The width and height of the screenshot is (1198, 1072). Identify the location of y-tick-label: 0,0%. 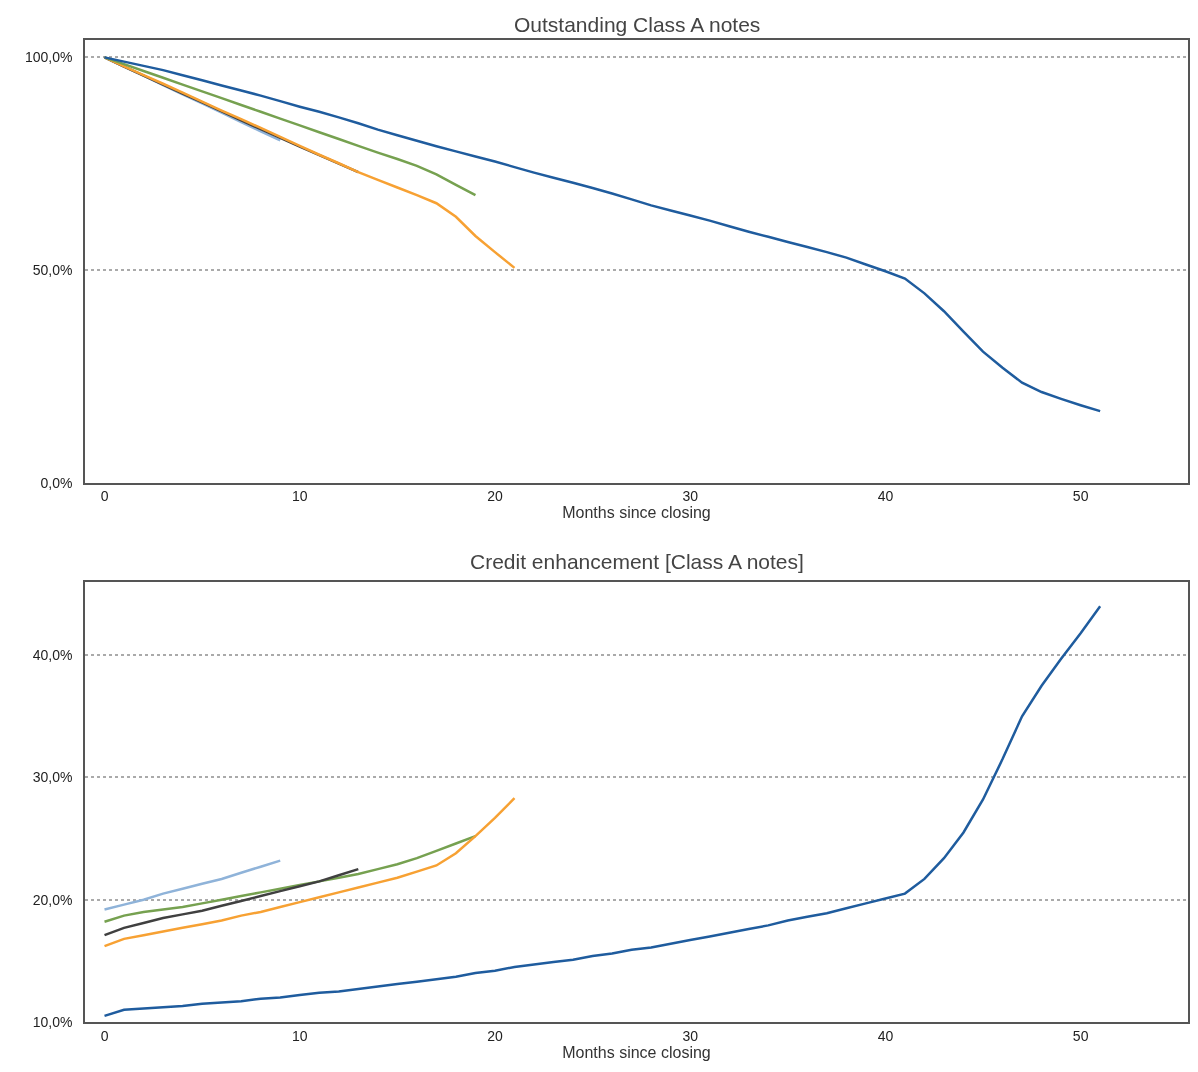
(56, 482).